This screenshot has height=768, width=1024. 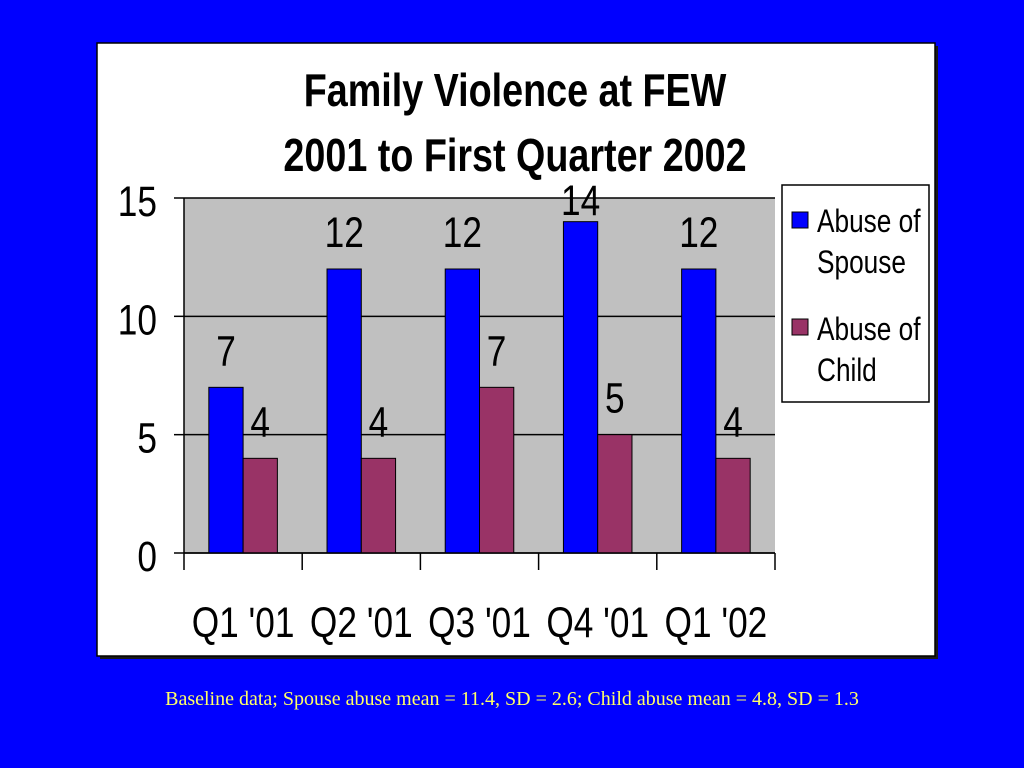 I want to click on legend-item-child: Abuse of Child, so click(x=859, y=351).